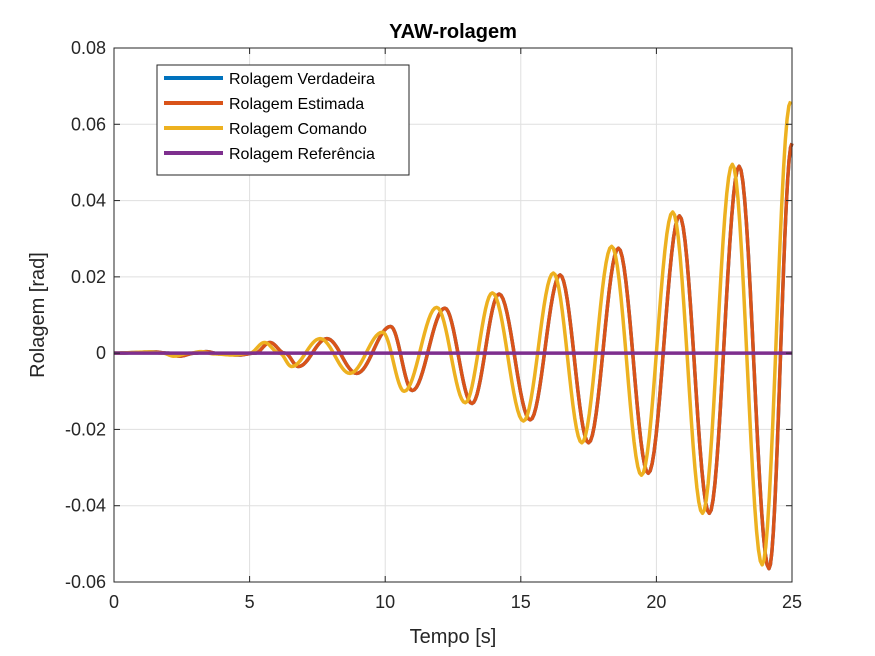  What do you see at coordinates (298, 129) in the screenshot?
I see `legend-label: Rolagem Comando` at bounding box center [298, 129].